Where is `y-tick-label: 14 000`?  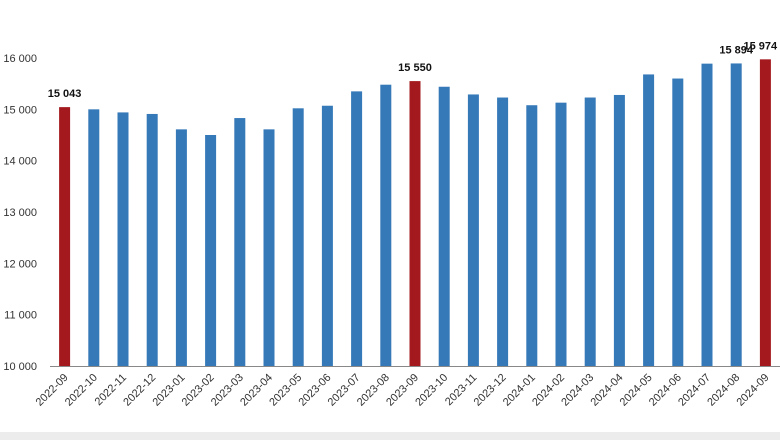 y-tick-label: 14 000 is located at coordinates (20, 162).